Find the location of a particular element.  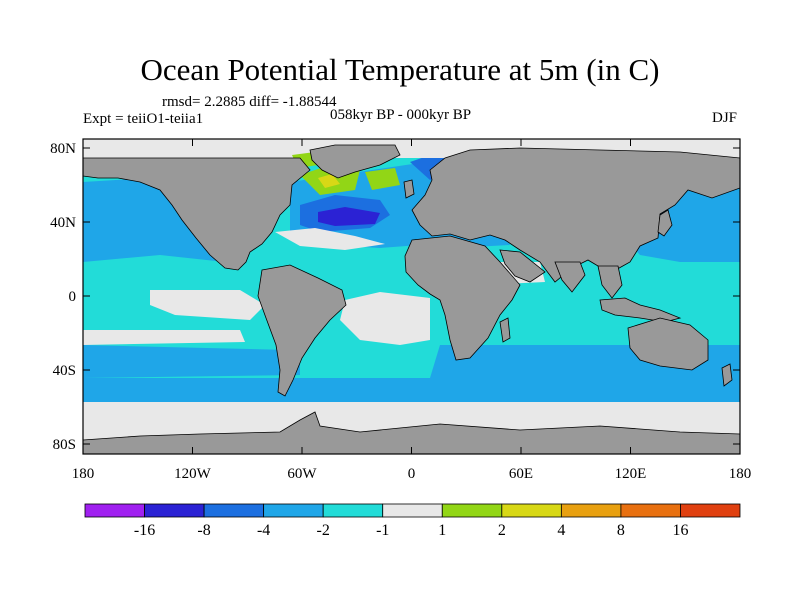

colorbar-label: 8 is located at coordinates (621, 530).